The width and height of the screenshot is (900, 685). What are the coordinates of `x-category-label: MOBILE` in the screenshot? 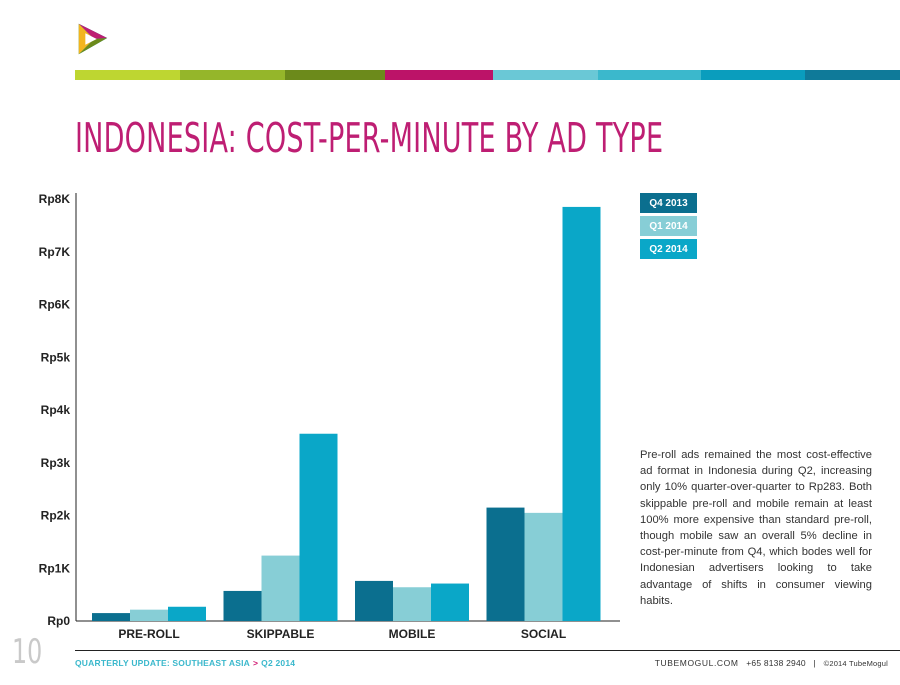 It's located at (412, 634).